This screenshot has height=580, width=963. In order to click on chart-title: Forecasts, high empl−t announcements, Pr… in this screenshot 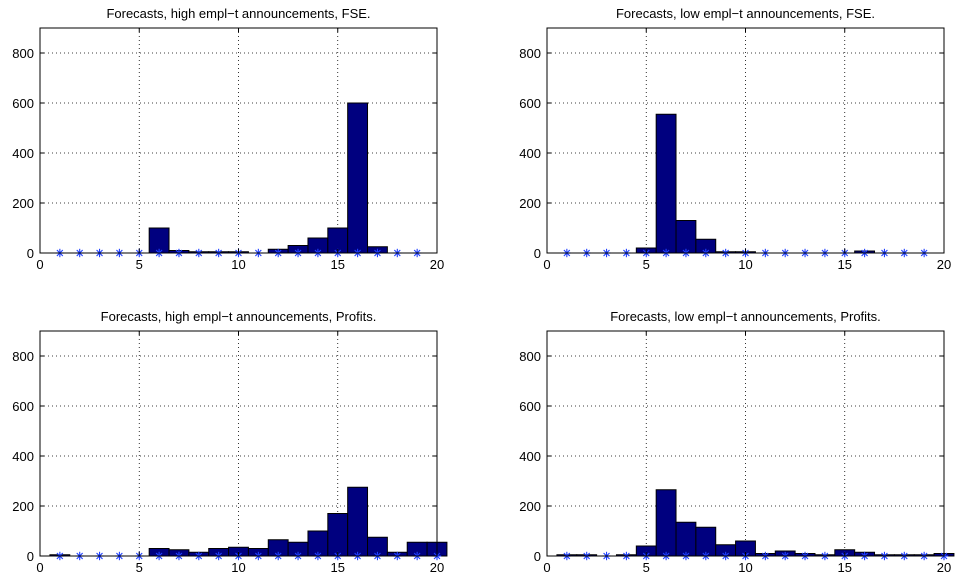, I will do `click(239, 316)`.